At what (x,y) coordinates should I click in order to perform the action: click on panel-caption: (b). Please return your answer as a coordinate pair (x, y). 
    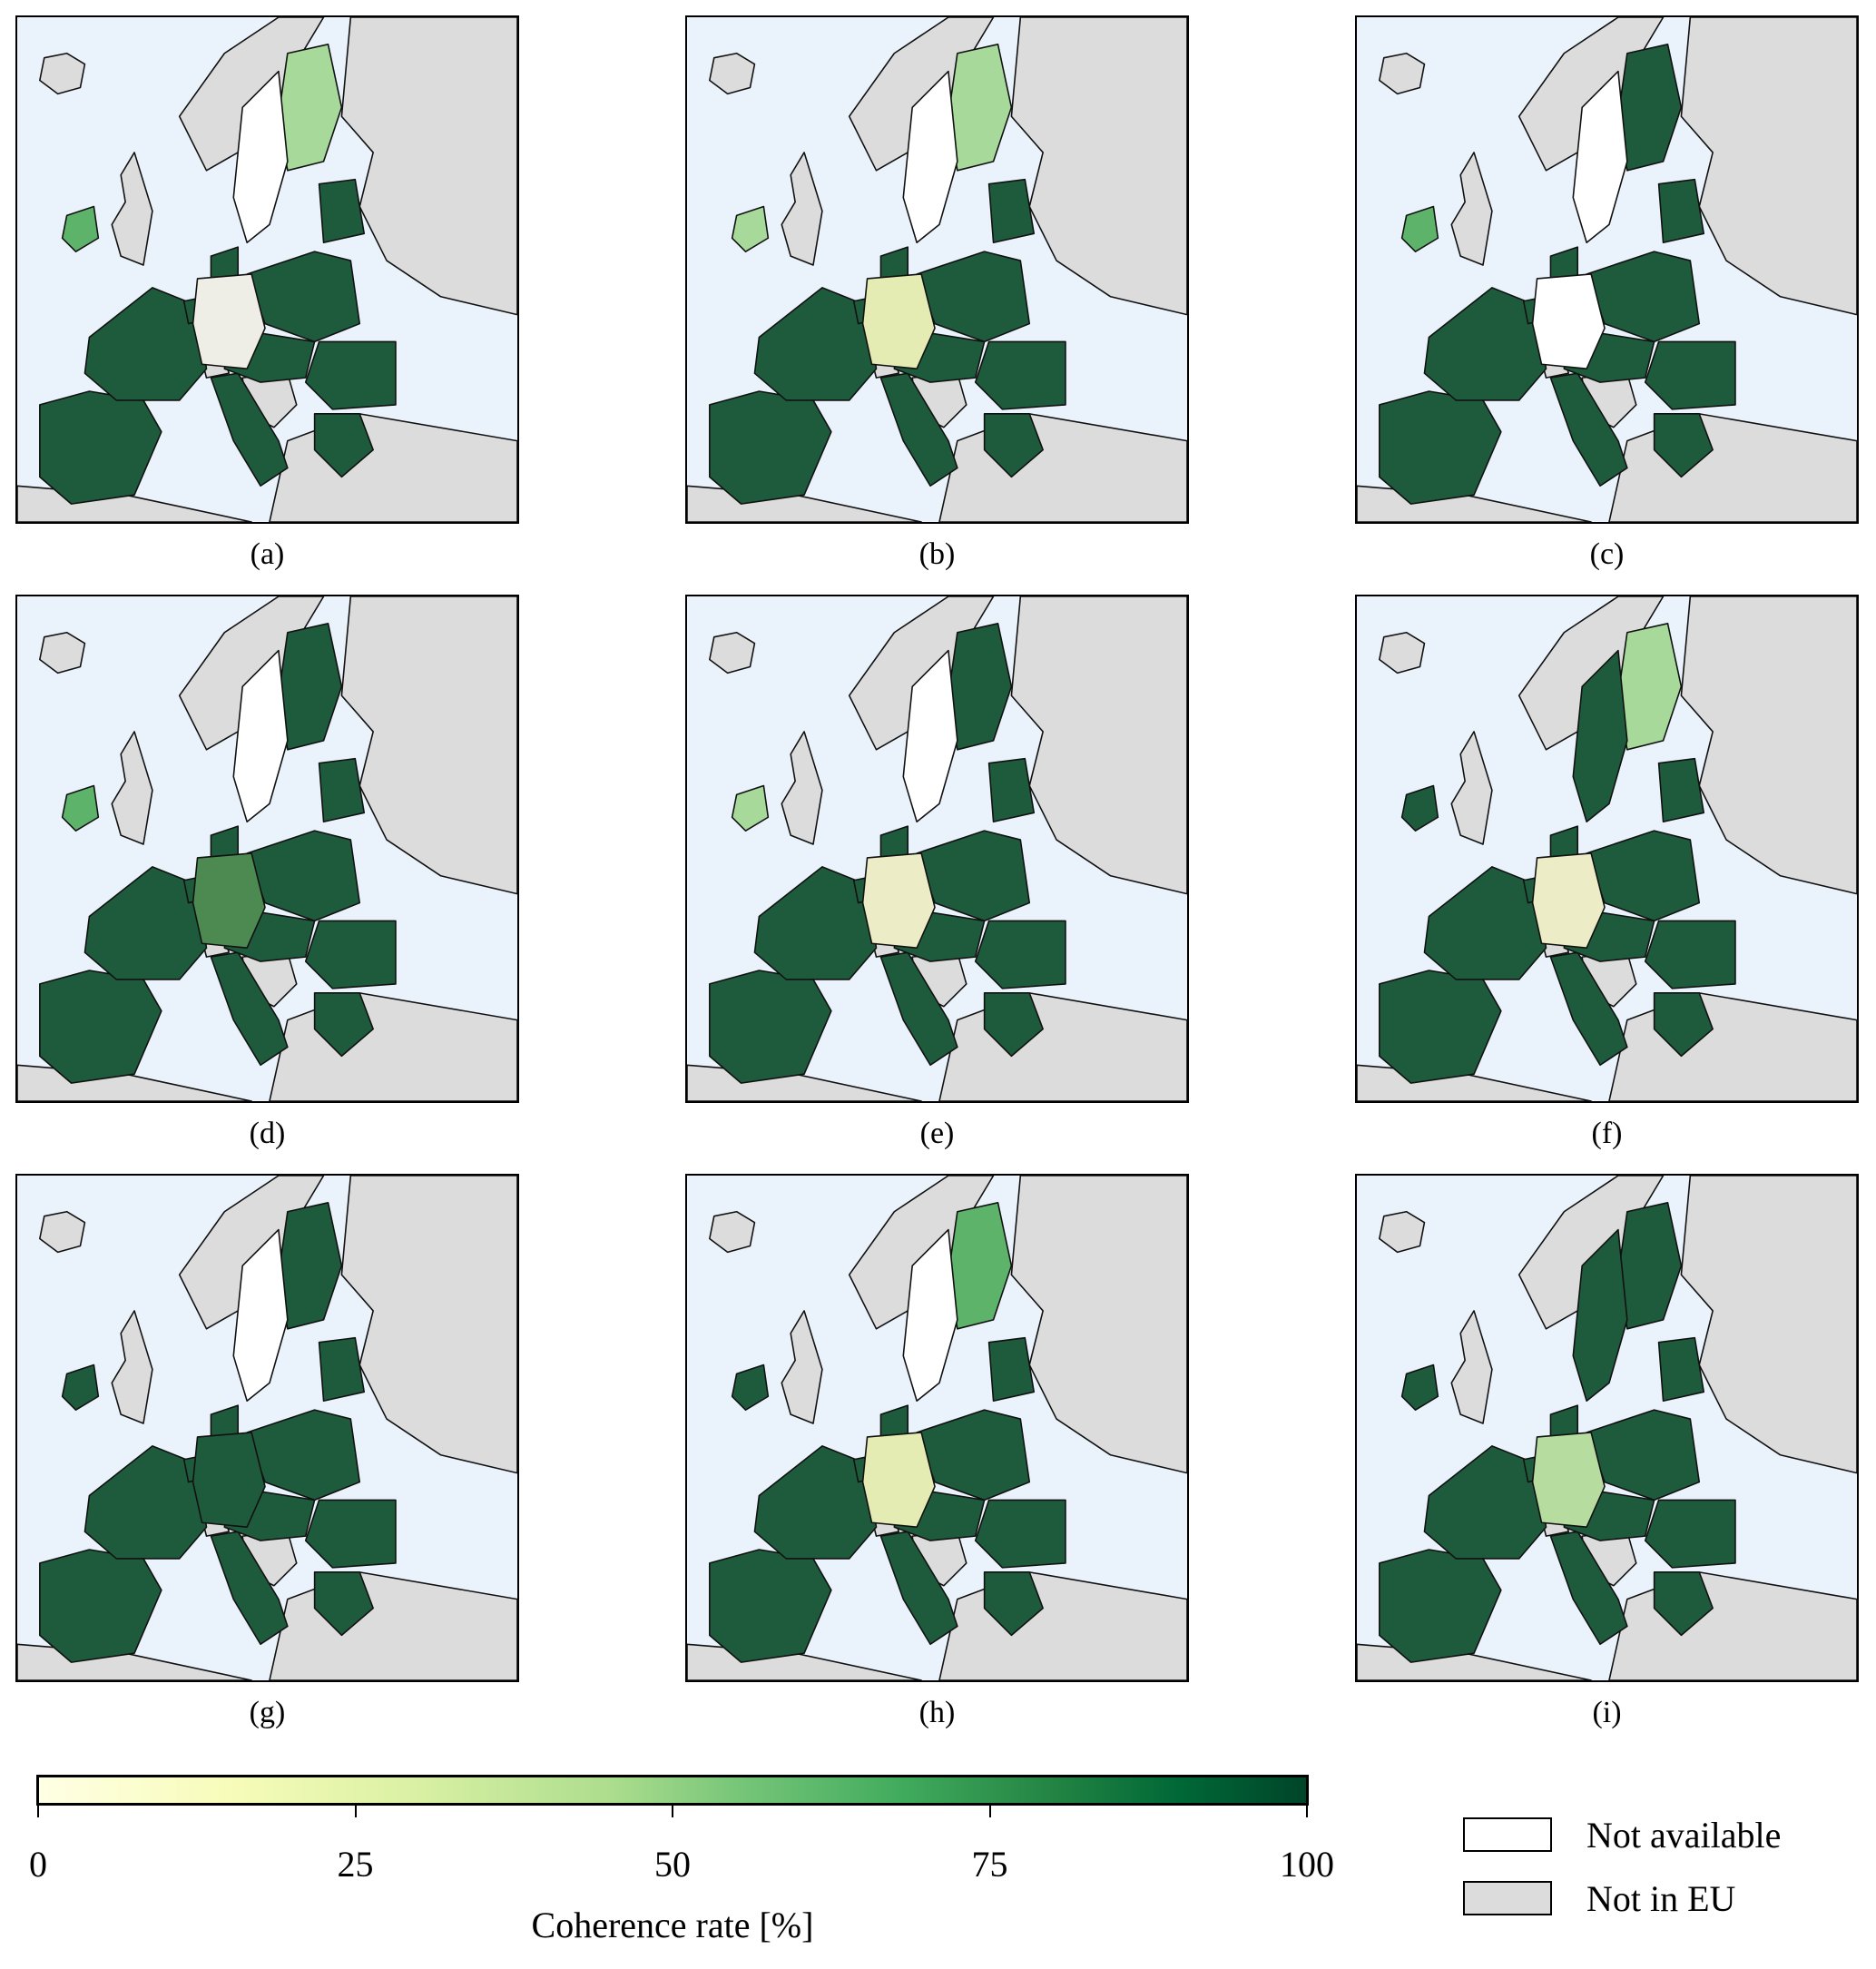
    Looking at the image, I should click on (937, 554).